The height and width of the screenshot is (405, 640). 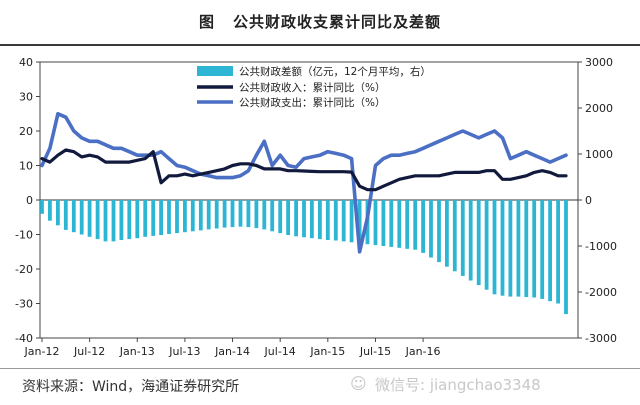 I want to click on source-note: 资料来源：Wind，海通证券研究所, so click(x=131, y=387).